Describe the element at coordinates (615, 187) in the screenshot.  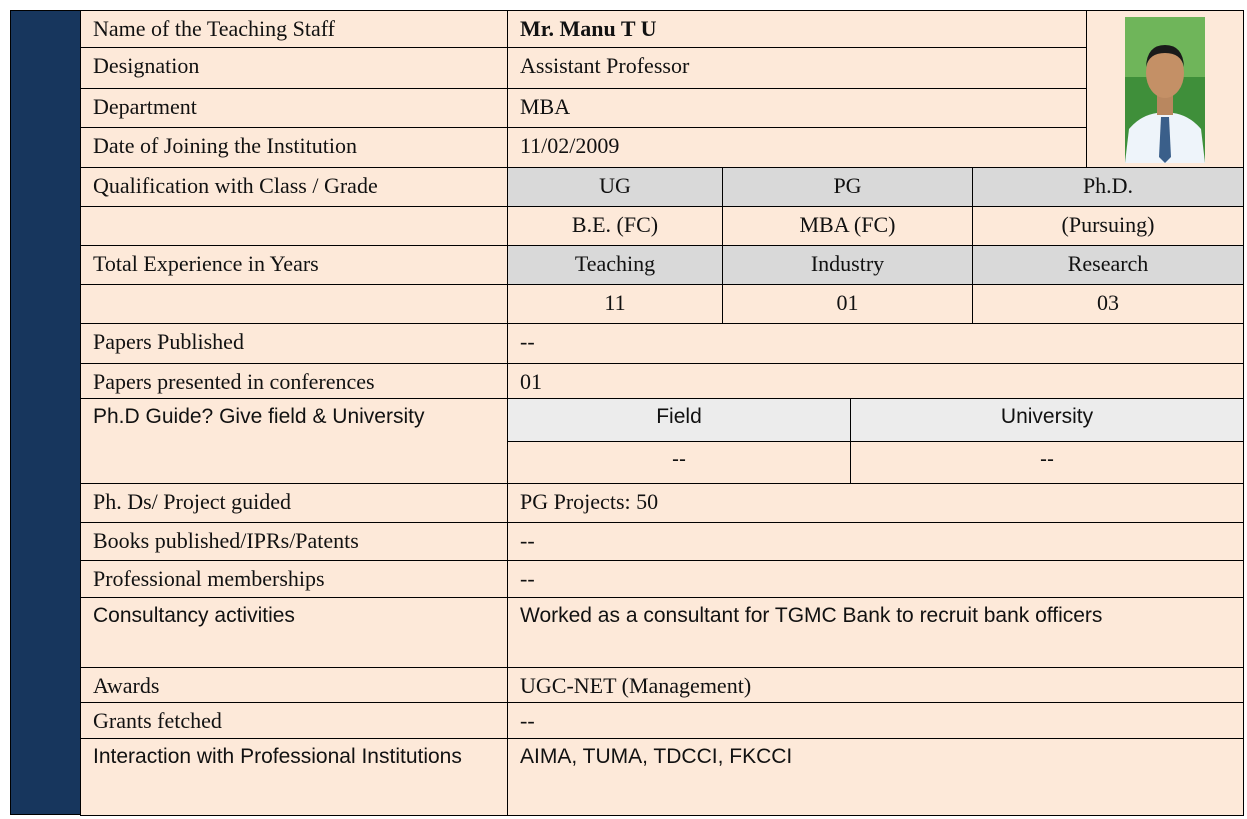
I see `column-header: UG` at that location.